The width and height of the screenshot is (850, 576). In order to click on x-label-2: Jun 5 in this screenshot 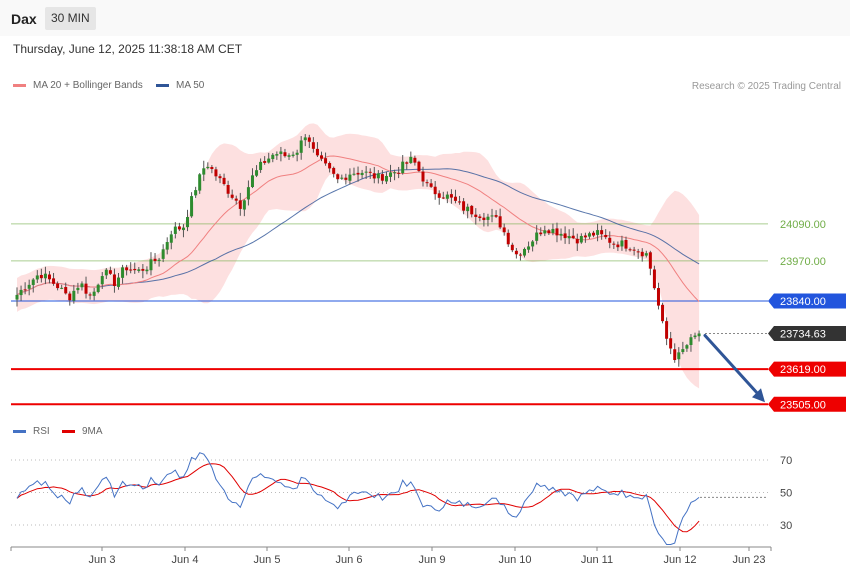, I will do `click(267, 560)`.